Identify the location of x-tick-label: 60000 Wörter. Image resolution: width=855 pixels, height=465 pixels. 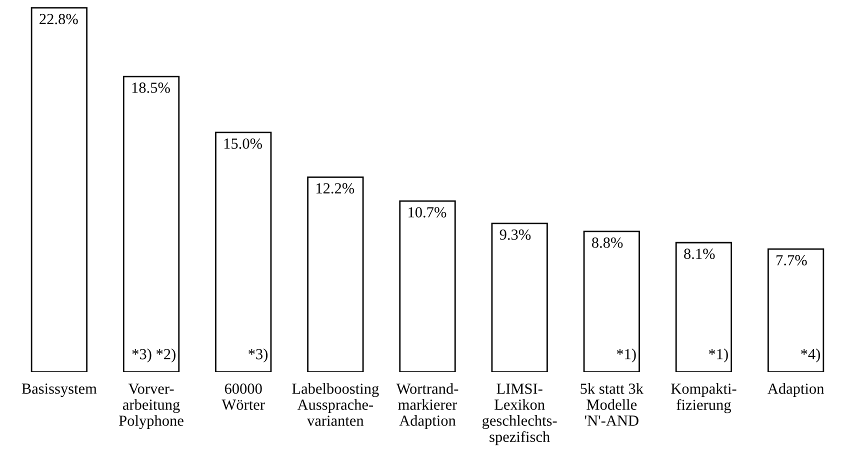
(243, 397).